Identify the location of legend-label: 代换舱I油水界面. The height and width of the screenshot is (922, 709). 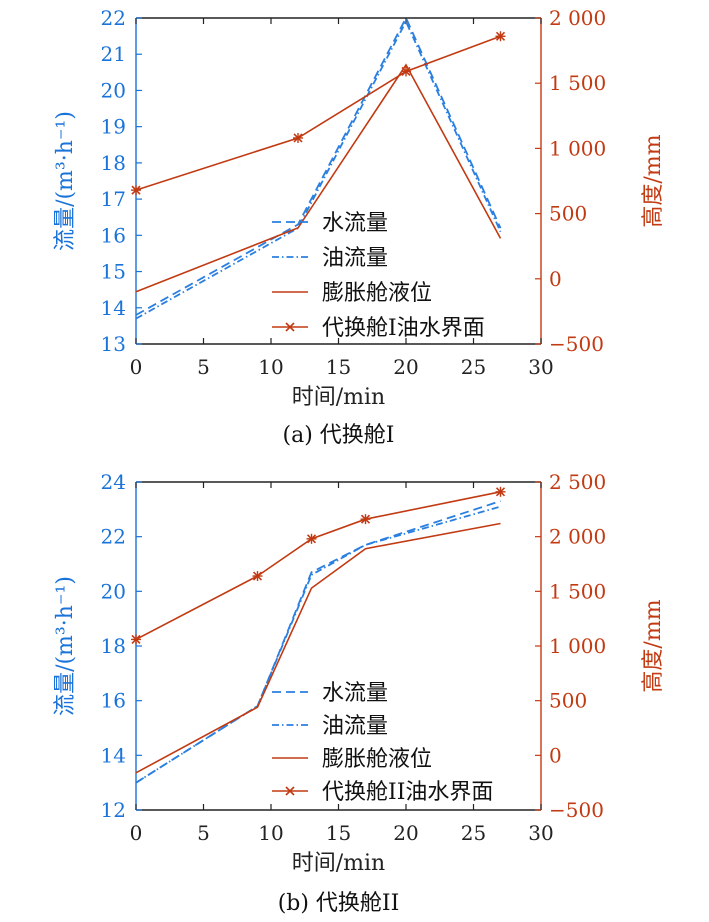
(403, 328).